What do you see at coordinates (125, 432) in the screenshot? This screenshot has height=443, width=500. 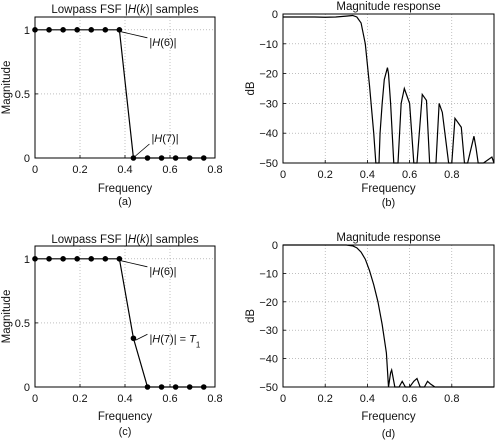 I see `panel-label: (c)` at bounding box center [125, 432].